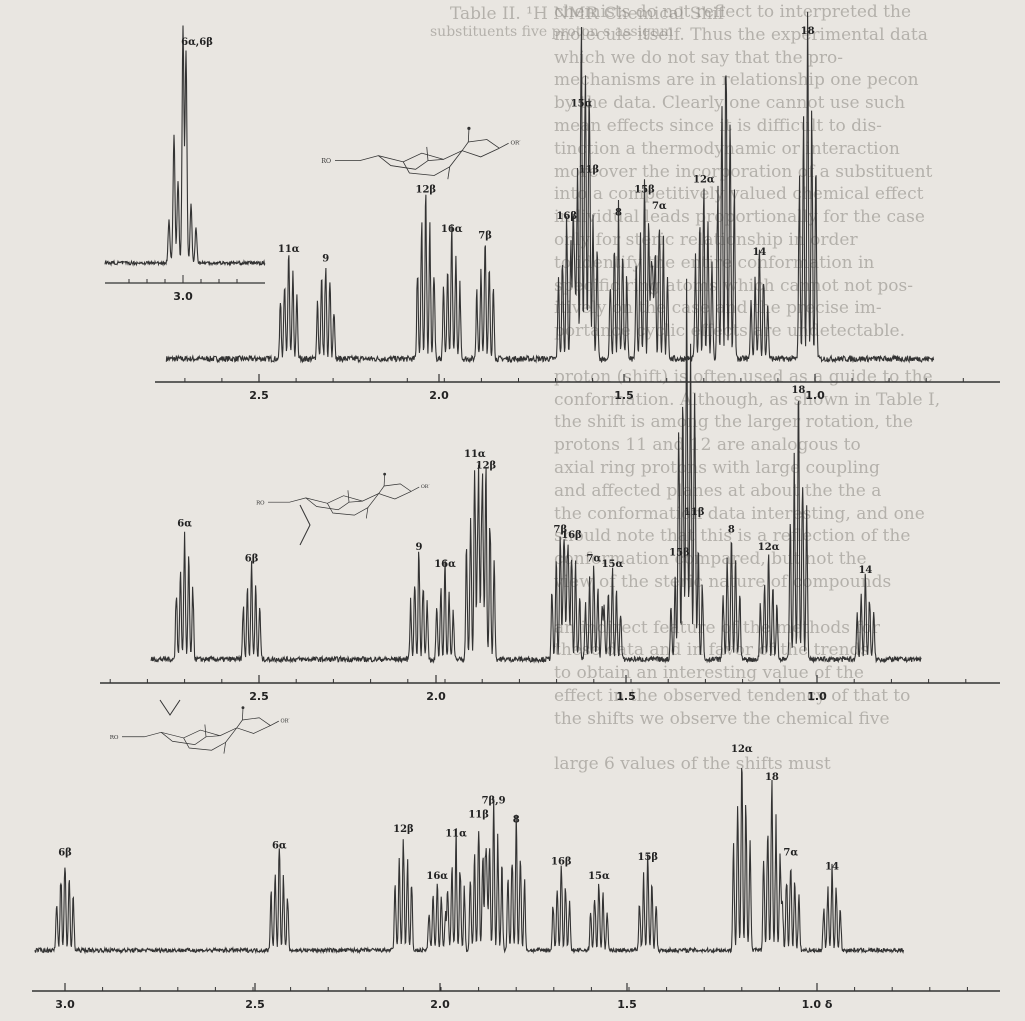 The image size is (1025, 1021). I want to click on background-text-line: an indirect feature of the methods for, so click(717, 627).